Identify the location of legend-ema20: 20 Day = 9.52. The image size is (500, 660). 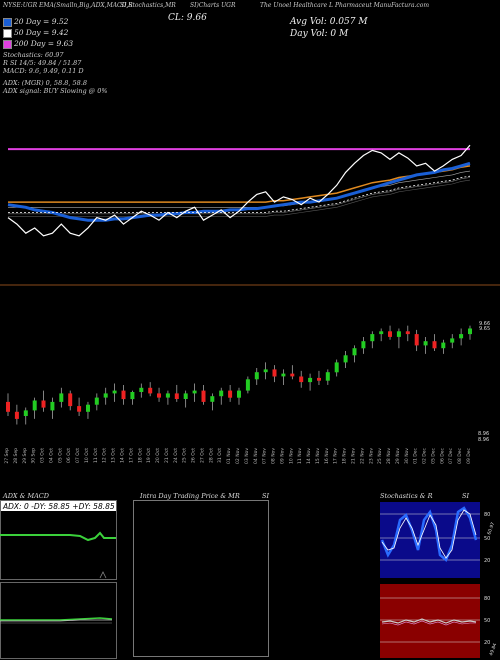
(35, 22).